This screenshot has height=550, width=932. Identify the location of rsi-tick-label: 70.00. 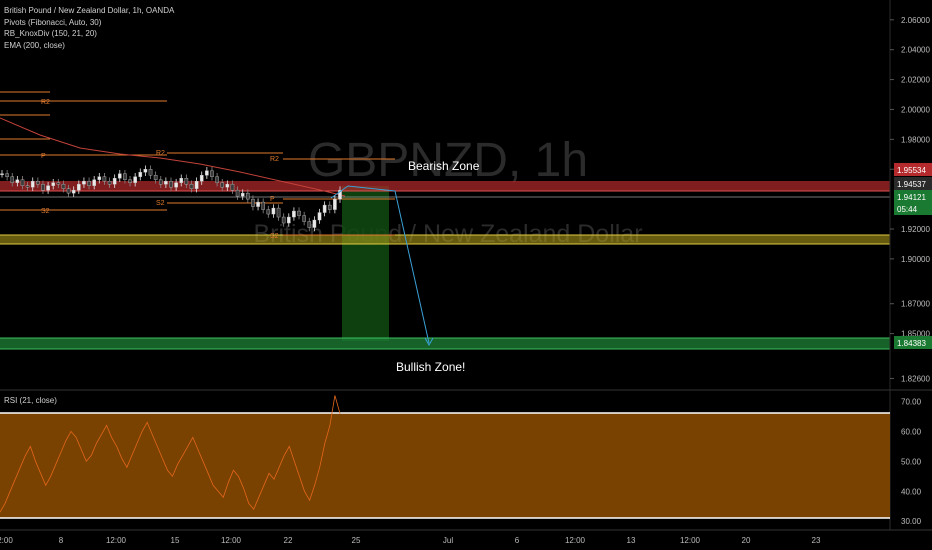
(911, 401).